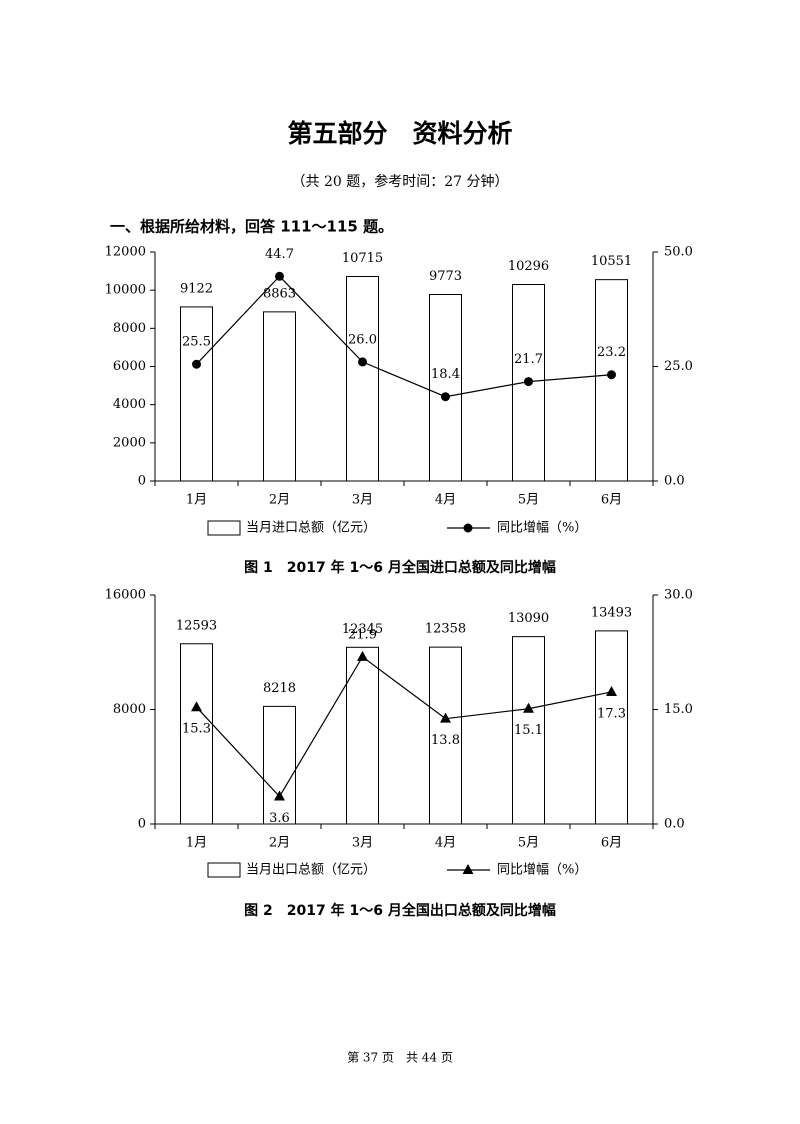 The width and height of the screenshot is (800, 1124). What do you see at coordinates (279, 293) in the screenshot?
I see `bar-label: 8863` at bounding box center [279, 293].